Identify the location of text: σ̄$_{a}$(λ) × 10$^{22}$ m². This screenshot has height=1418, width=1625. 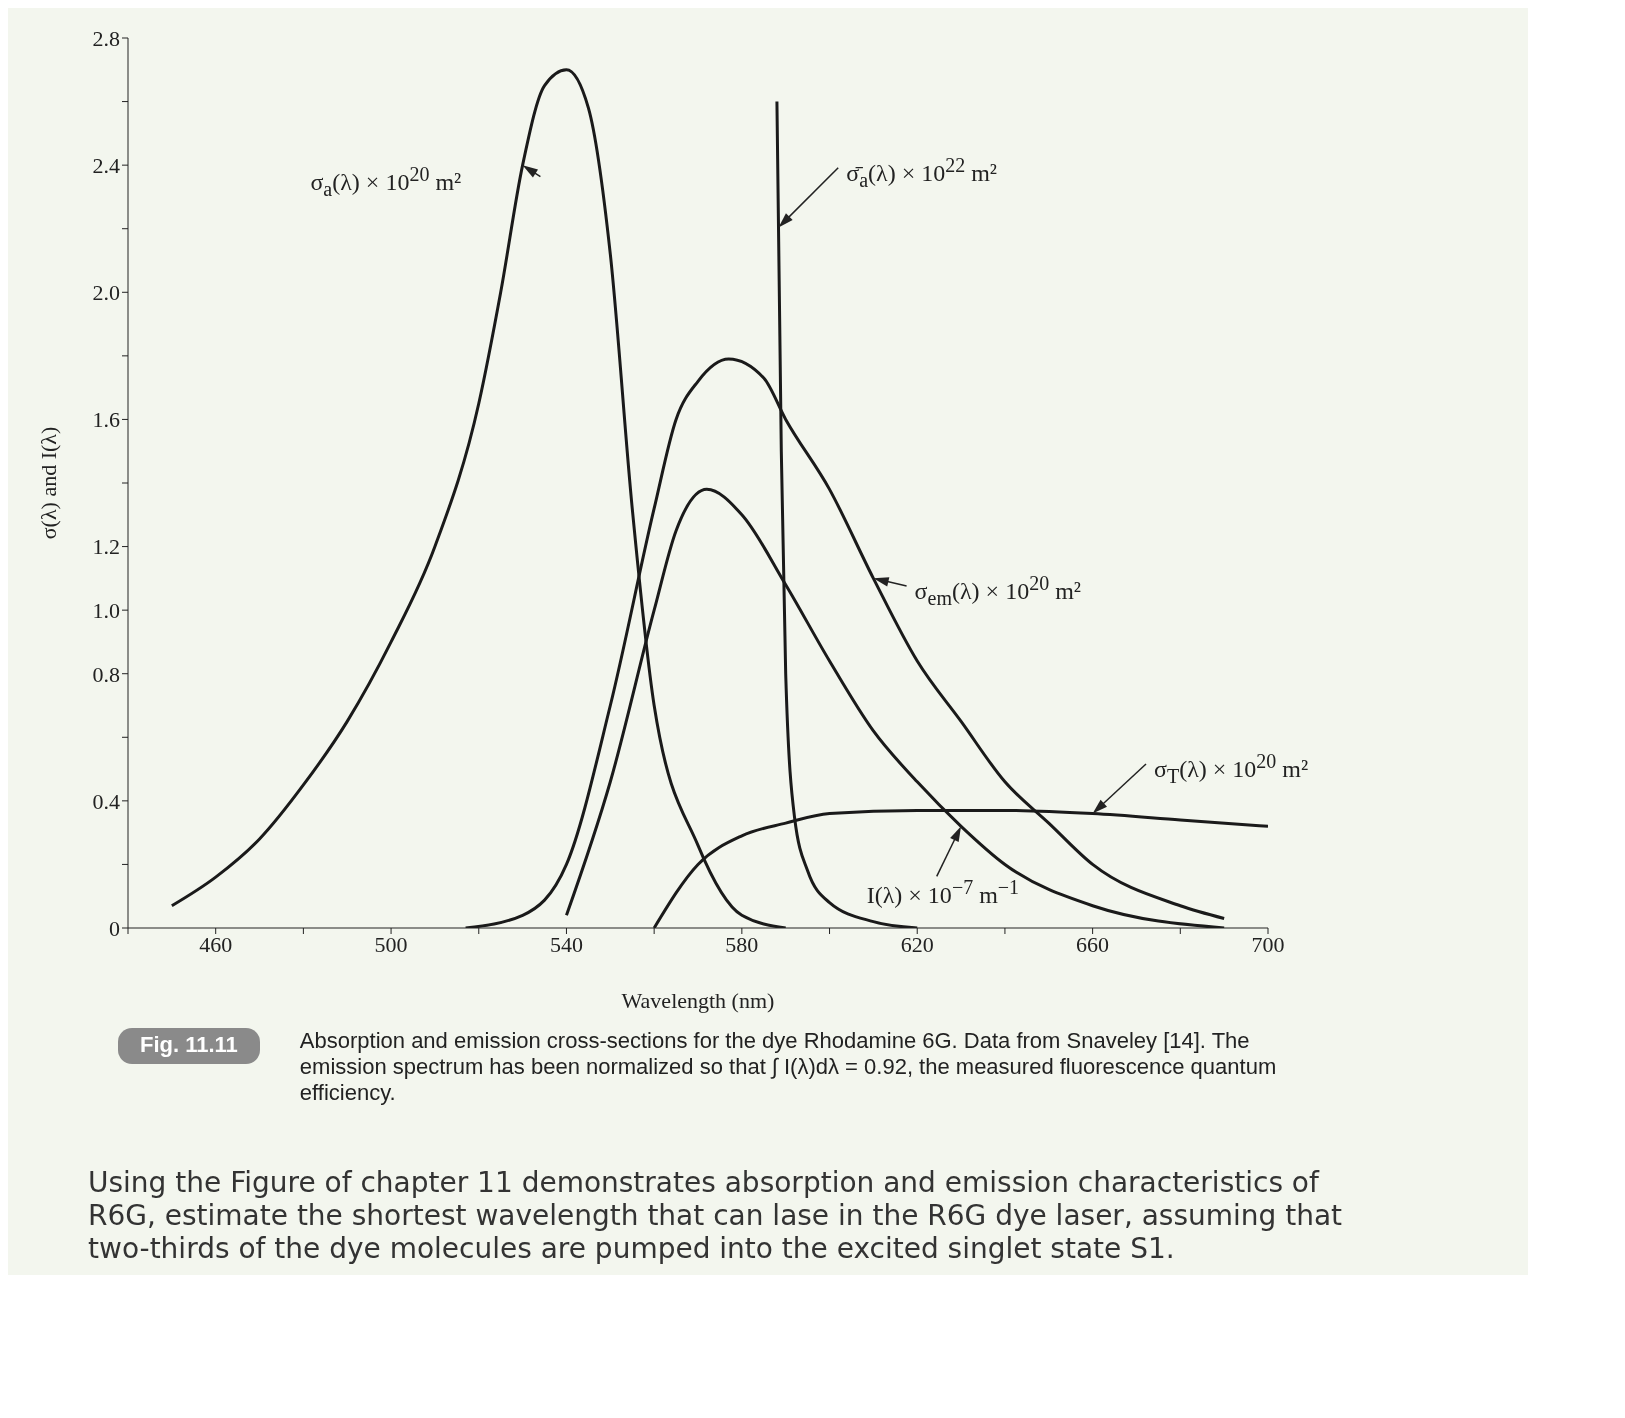
(922, 172).